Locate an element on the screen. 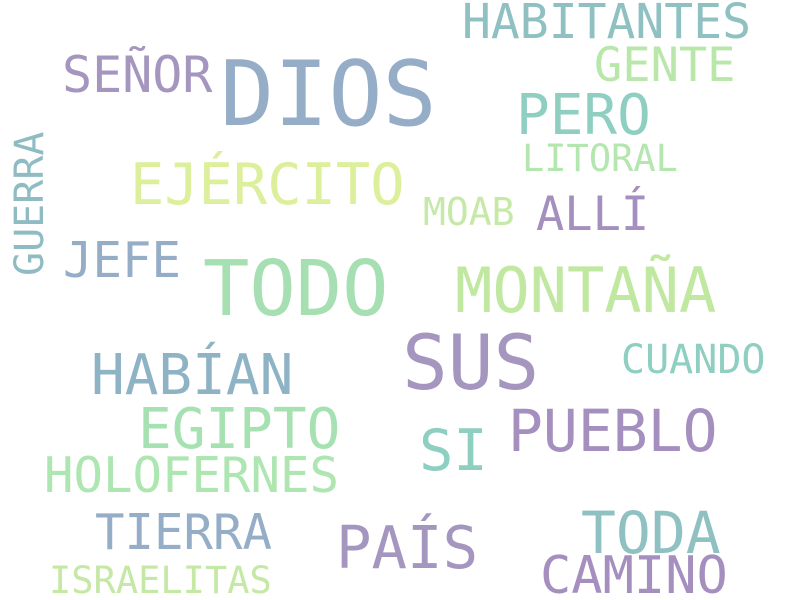  word-israelitas: ISRAELITAS is located at coordinates (160, 579).